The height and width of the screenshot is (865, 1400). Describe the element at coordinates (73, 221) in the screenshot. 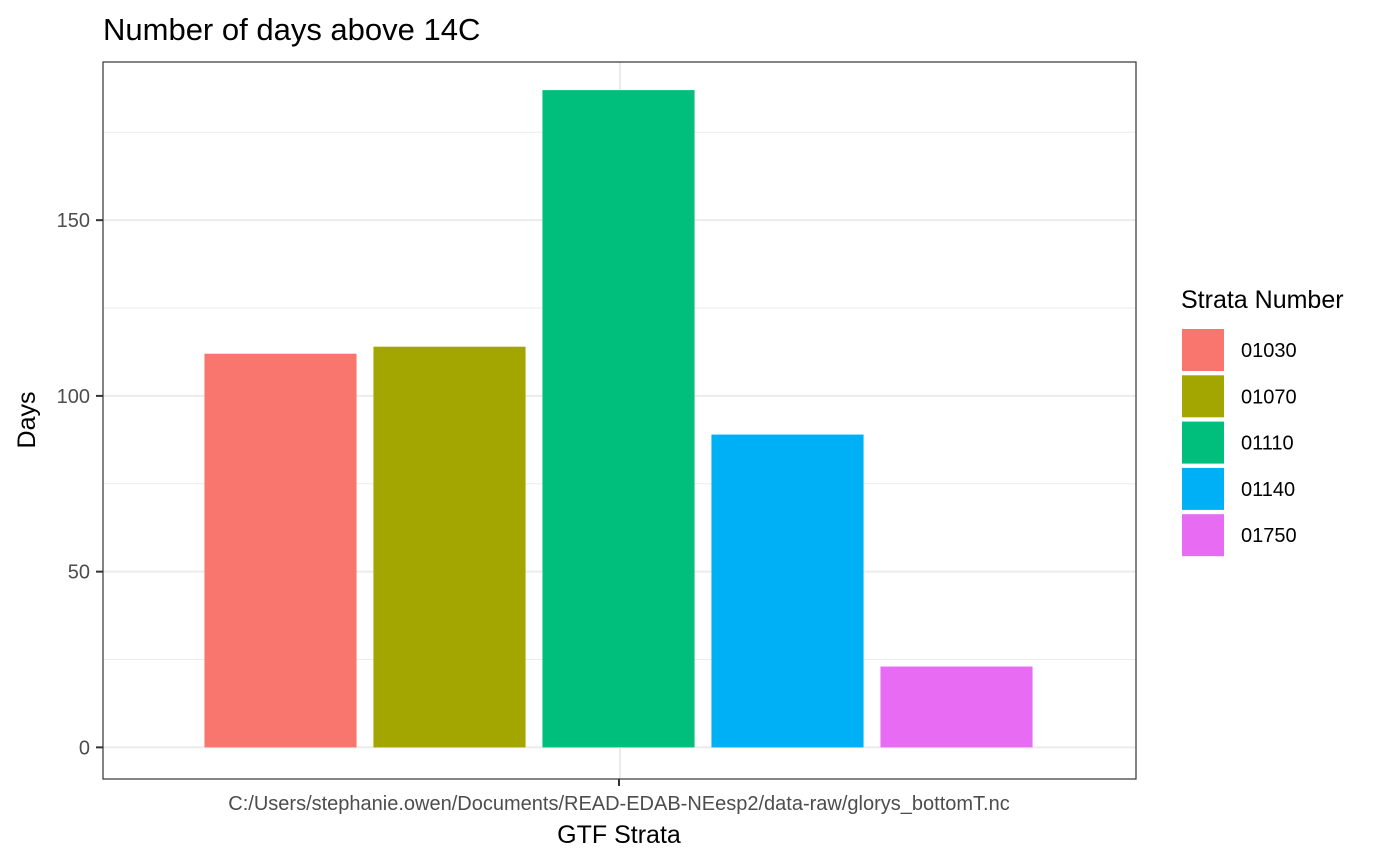

I see `y-tick-label: 150` at that location.